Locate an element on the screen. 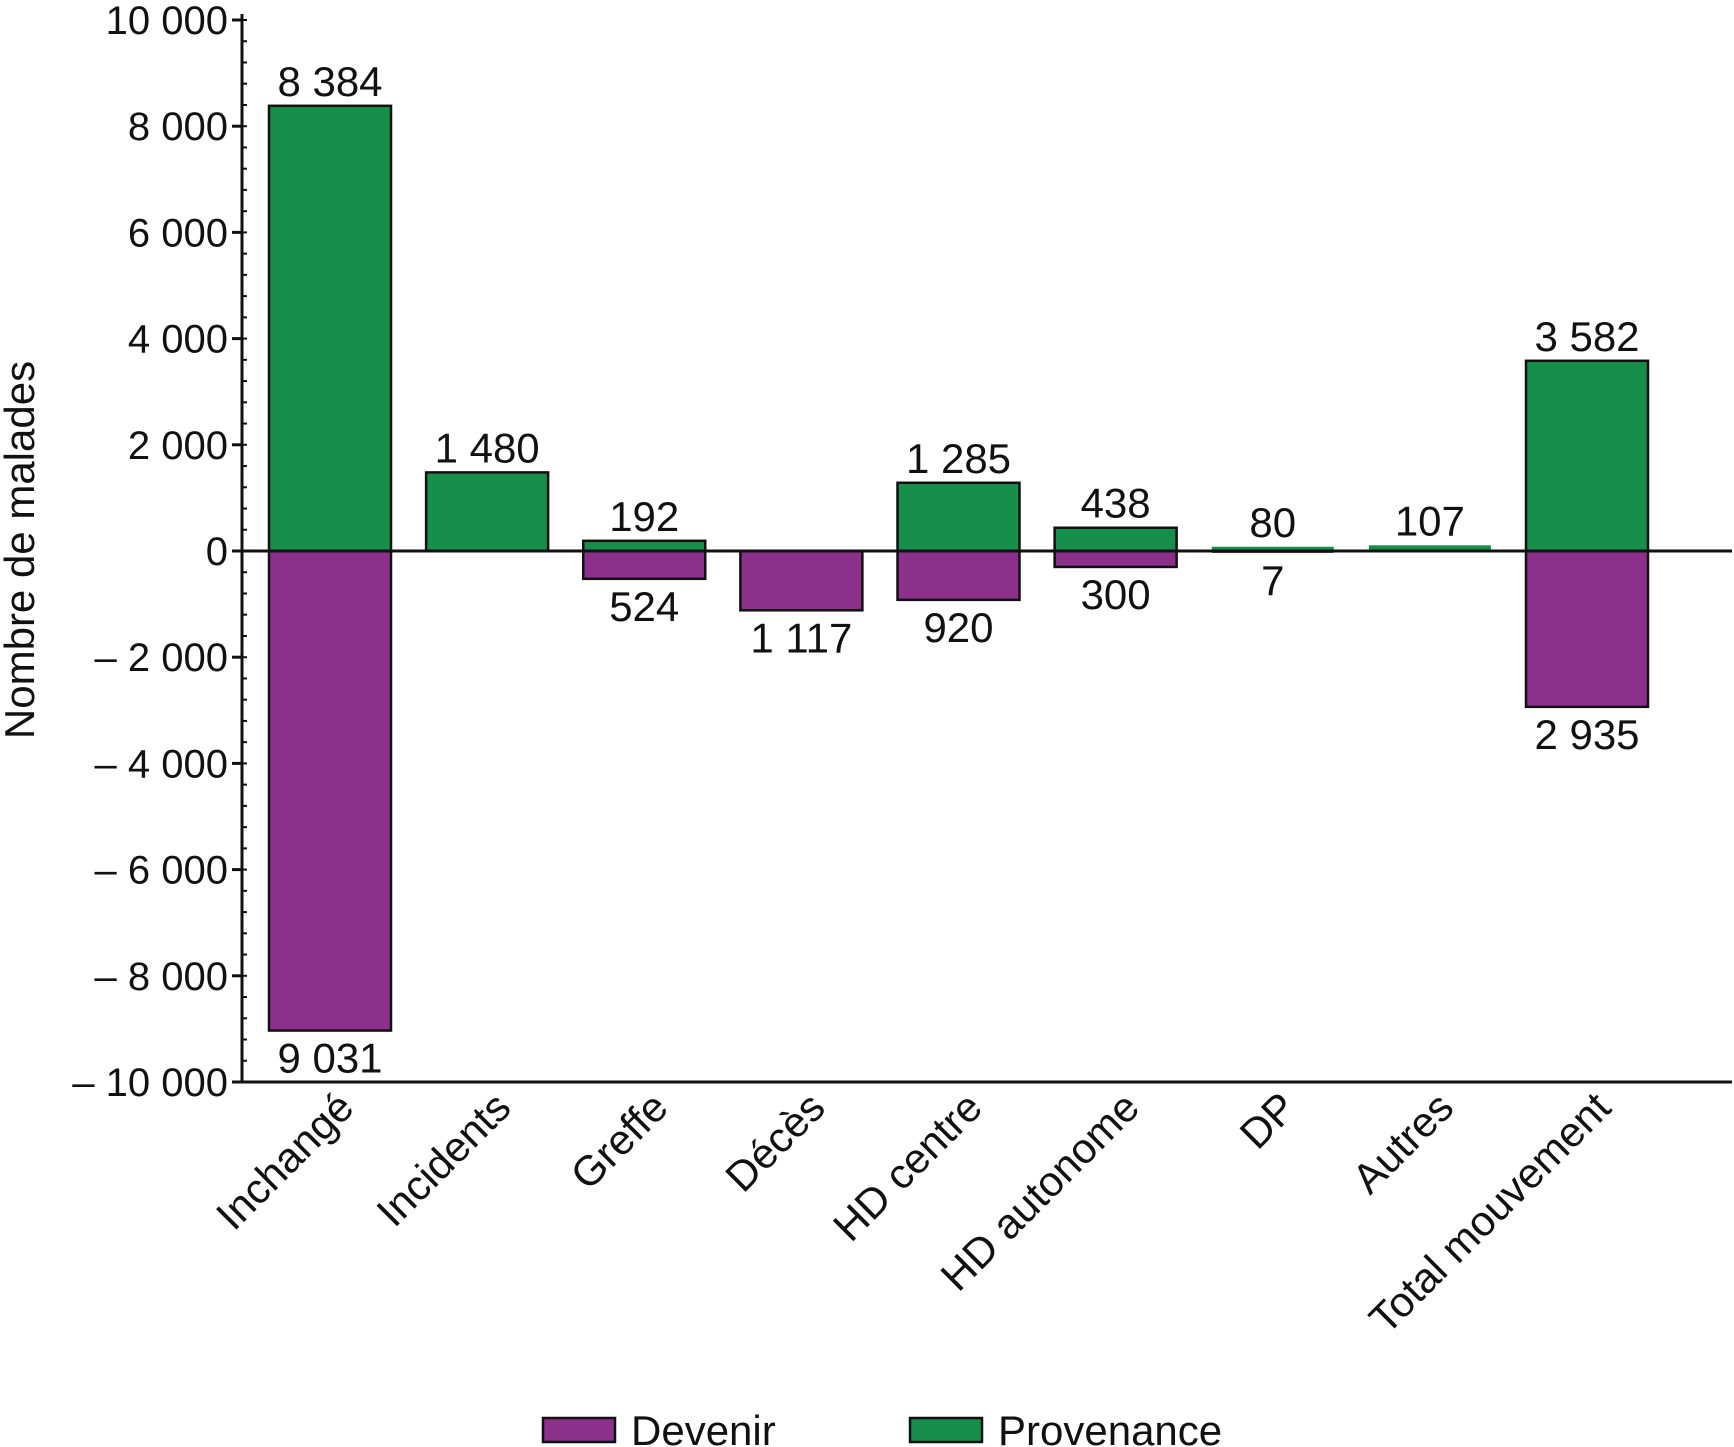  data-label-provenance: 107 is located at coordinates (1430, 520).